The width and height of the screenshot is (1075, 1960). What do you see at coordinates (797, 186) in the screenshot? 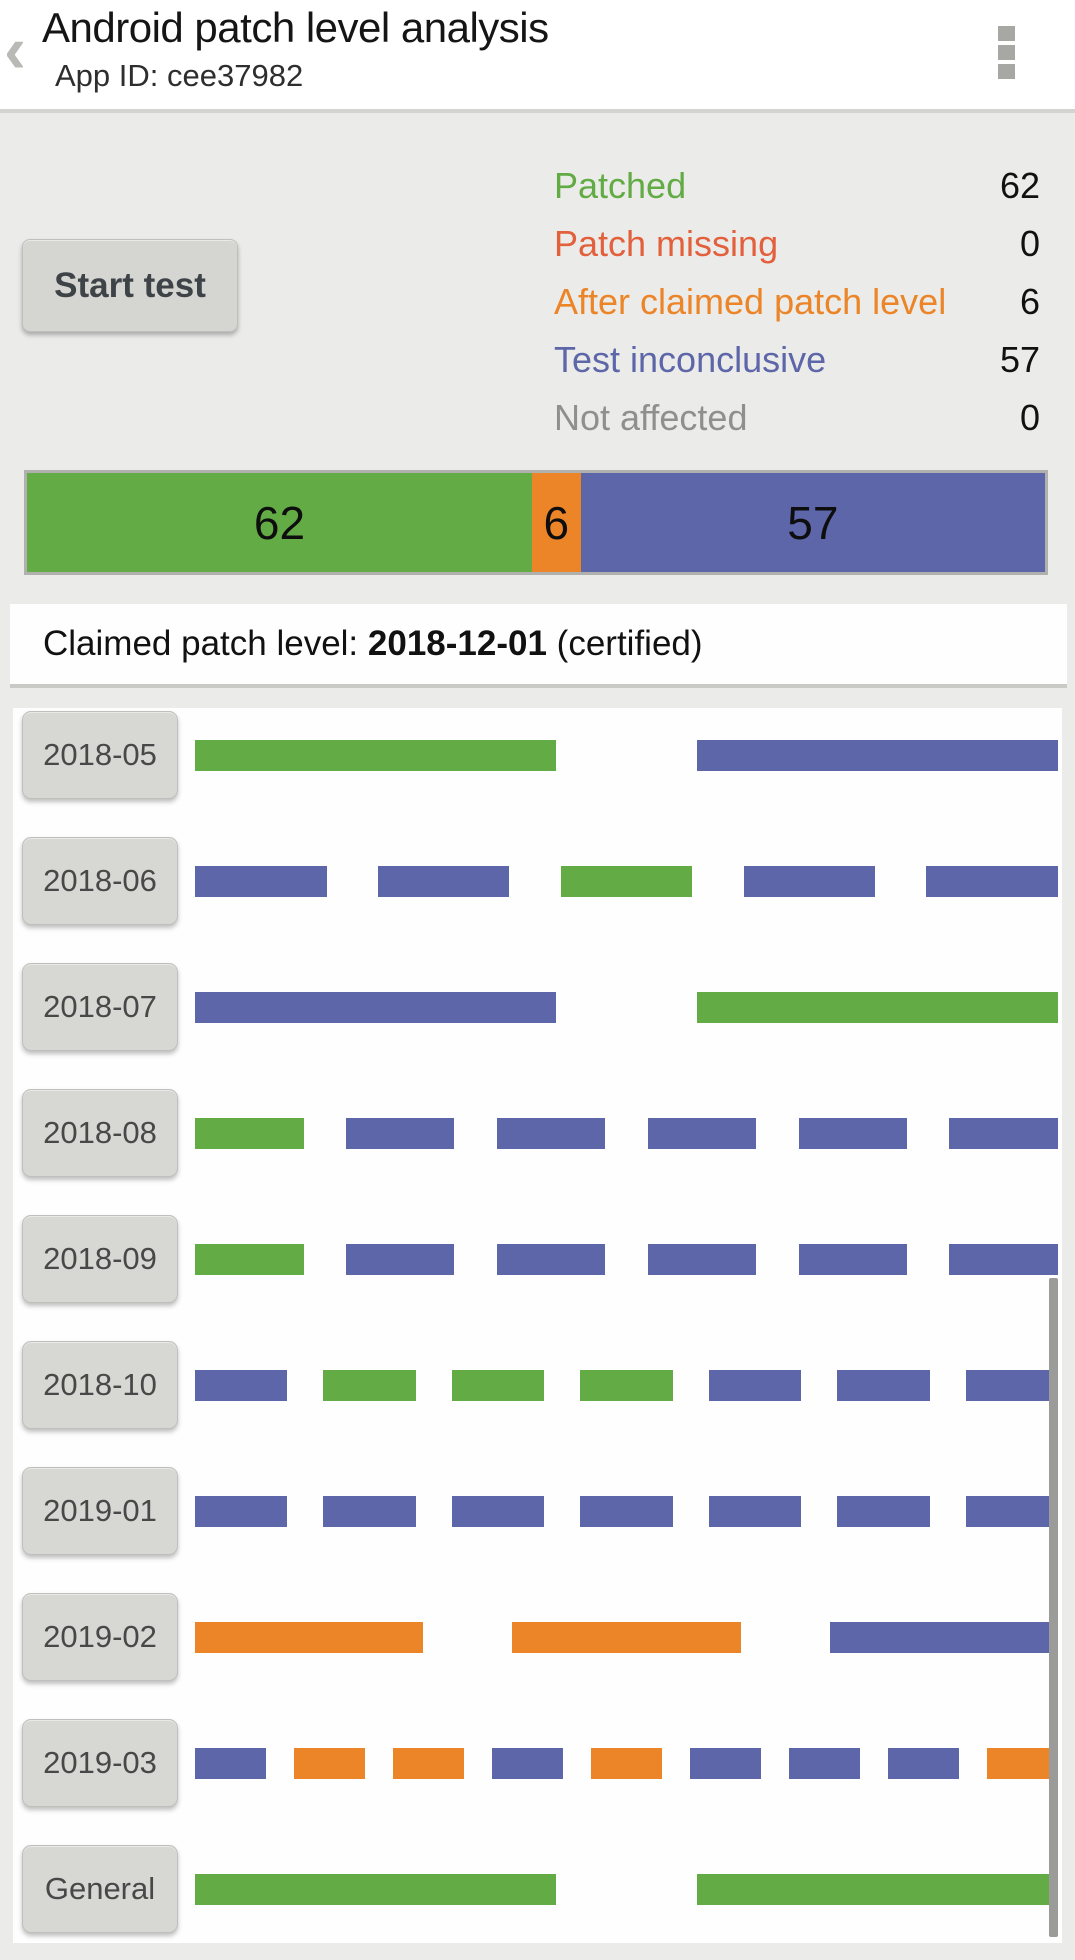
I see `legend-item: Patched 62` at bounding box center [797, 186].